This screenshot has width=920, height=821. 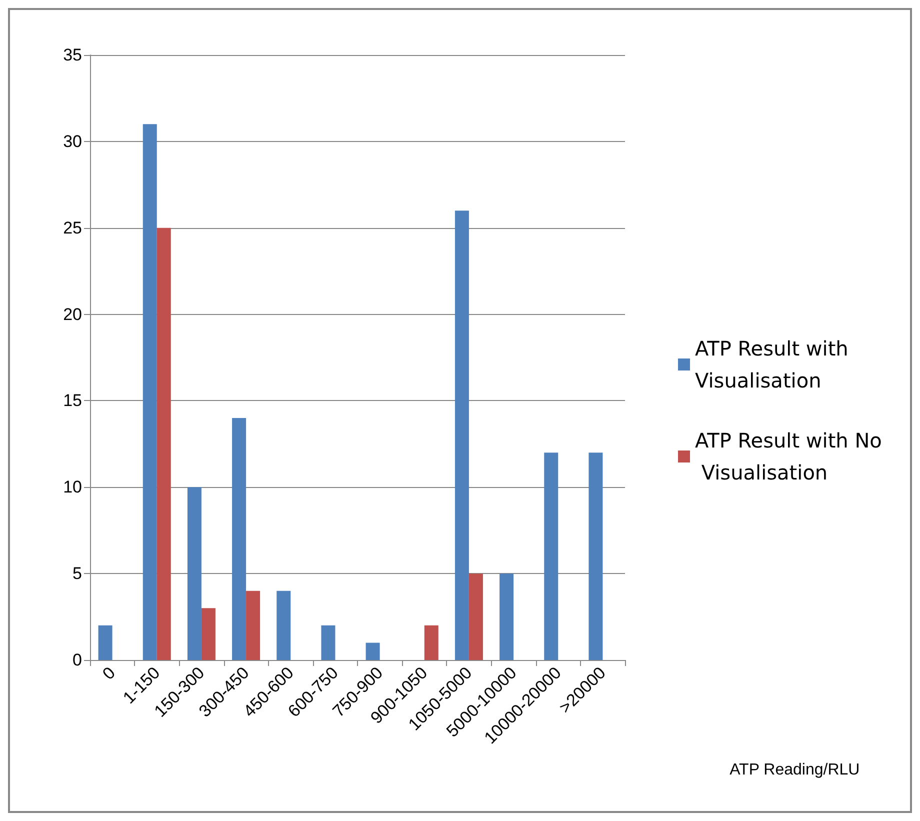 I want to click on x-tick-label: 0, so click(x=109, y=673).